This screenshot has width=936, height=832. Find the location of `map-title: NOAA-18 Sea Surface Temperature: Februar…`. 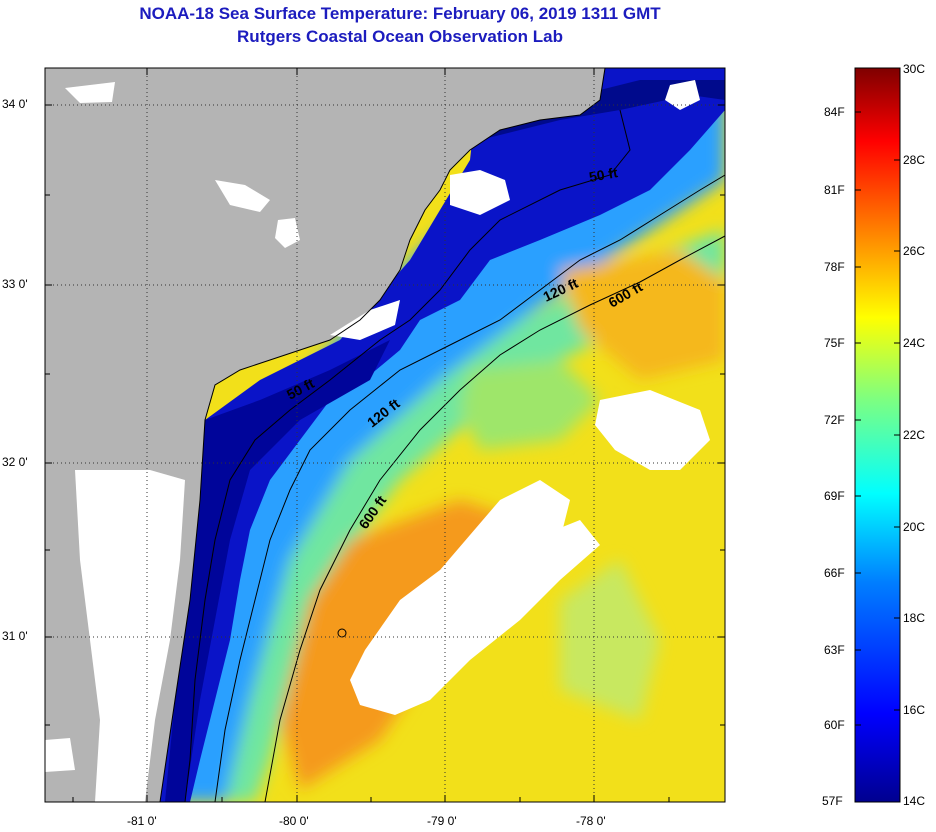

map-title: NOAA-18 Sea Surface Temperature: Februar… is located at coordinates (400, 13).